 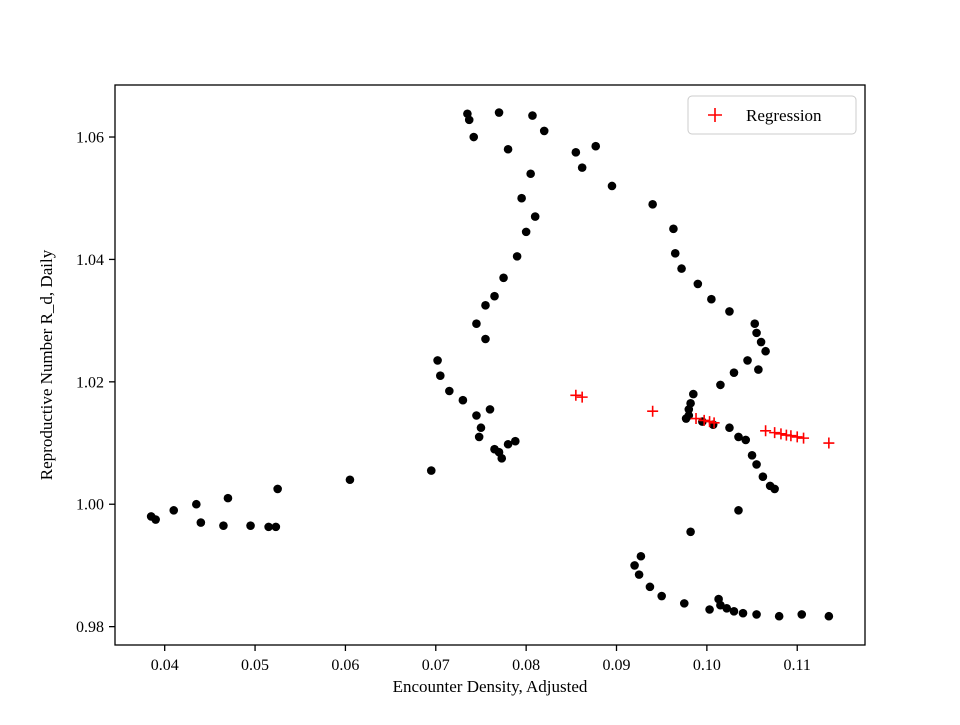 I want to click on y-tick-label: 1.04, so click(x=90, y=260).